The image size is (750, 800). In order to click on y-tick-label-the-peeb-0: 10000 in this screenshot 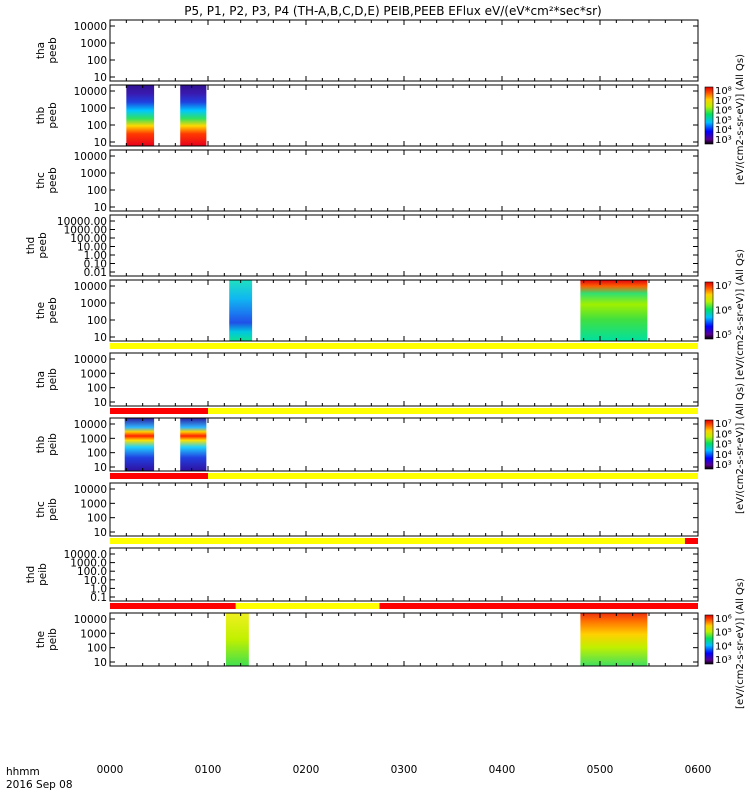, I will do `click(90, 287)`.